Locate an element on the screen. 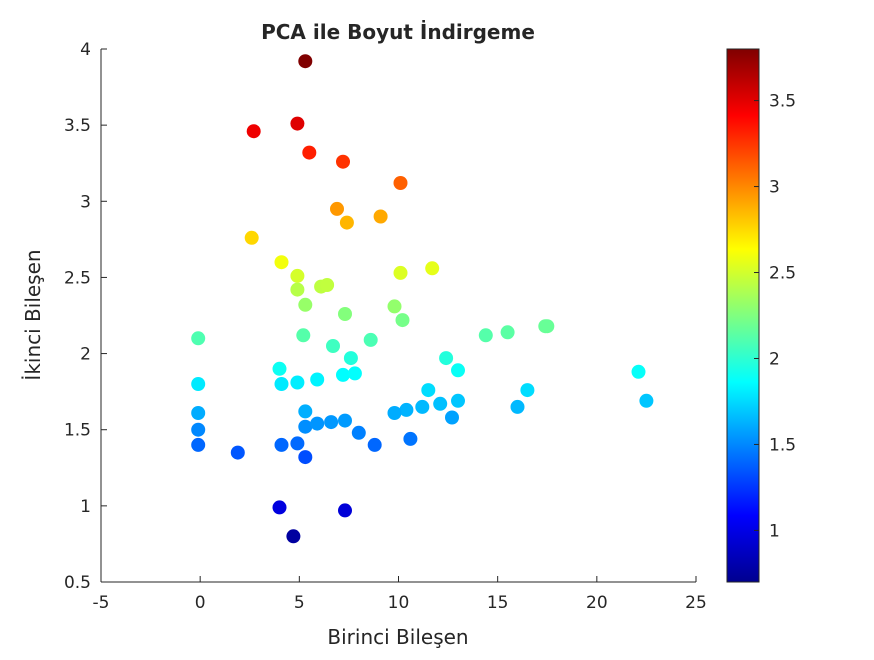  x-tick-label: -5 is located at coordinates (101, 603).